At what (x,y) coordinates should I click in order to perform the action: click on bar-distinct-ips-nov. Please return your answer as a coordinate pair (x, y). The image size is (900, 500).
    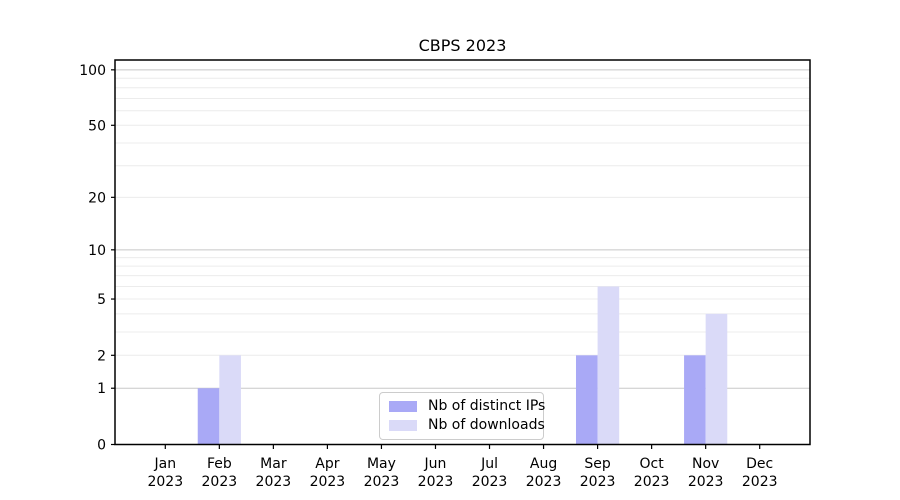
    Looking at the image, I should click on (695, 400).